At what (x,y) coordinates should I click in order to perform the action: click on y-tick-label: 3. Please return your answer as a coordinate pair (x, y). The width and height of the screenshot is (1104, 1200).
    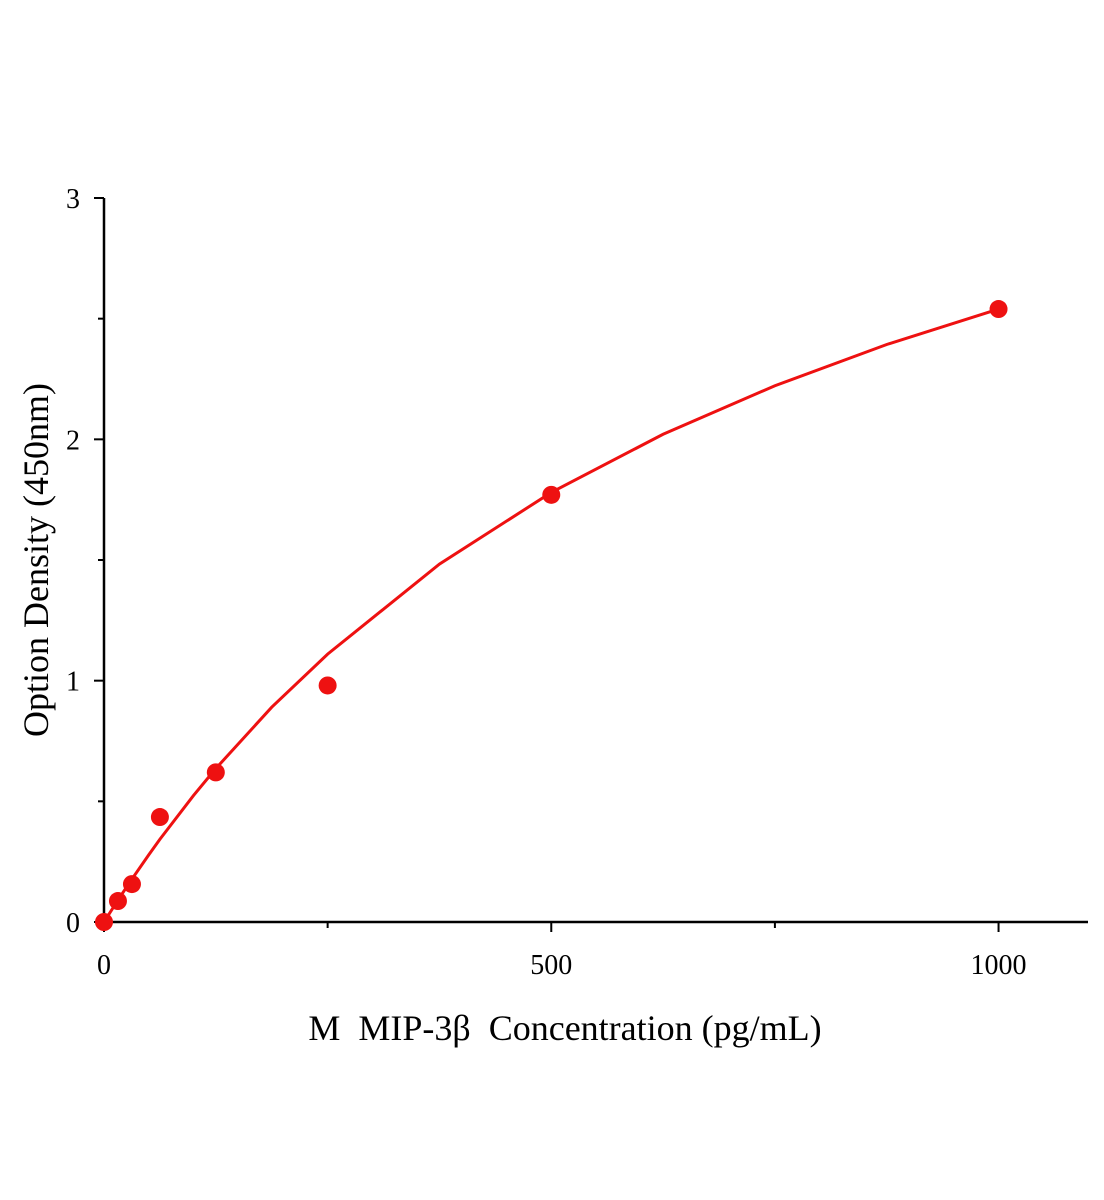
    Looking at the image, I should click on (73, 199).